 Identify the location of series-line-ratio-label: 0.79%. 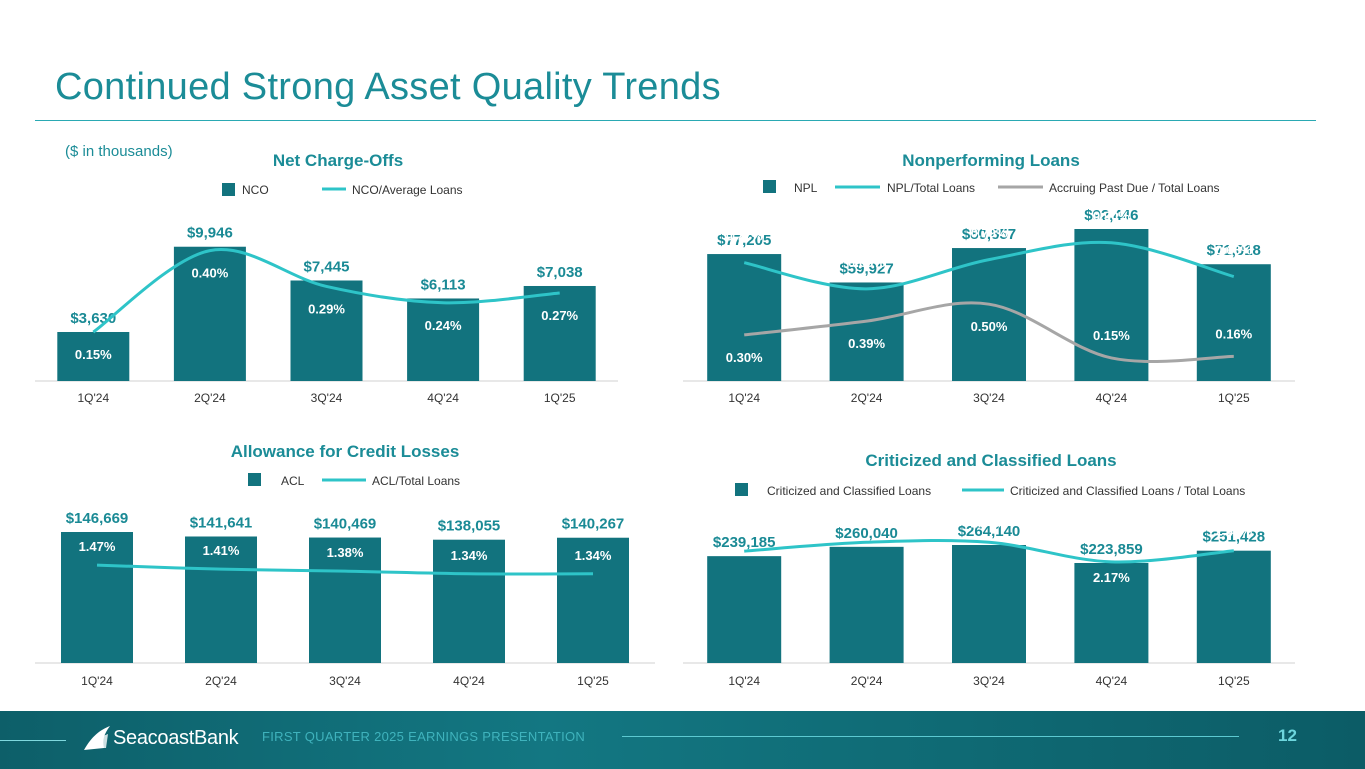
(989, 233).